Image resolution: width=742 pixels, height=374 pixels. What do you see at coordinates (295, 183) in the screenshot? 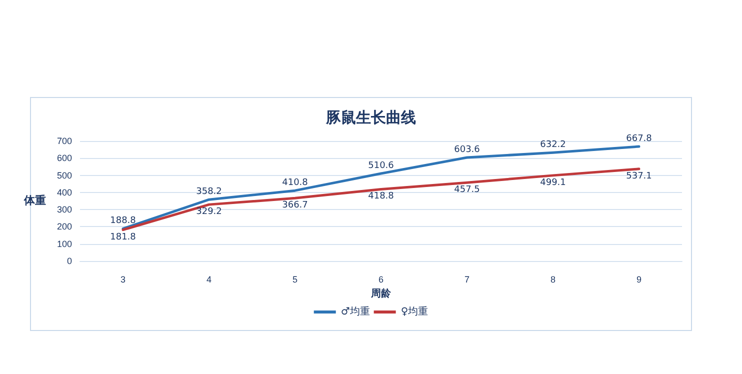
I see `data-label: 410.8` at bounding box center [295, 183].